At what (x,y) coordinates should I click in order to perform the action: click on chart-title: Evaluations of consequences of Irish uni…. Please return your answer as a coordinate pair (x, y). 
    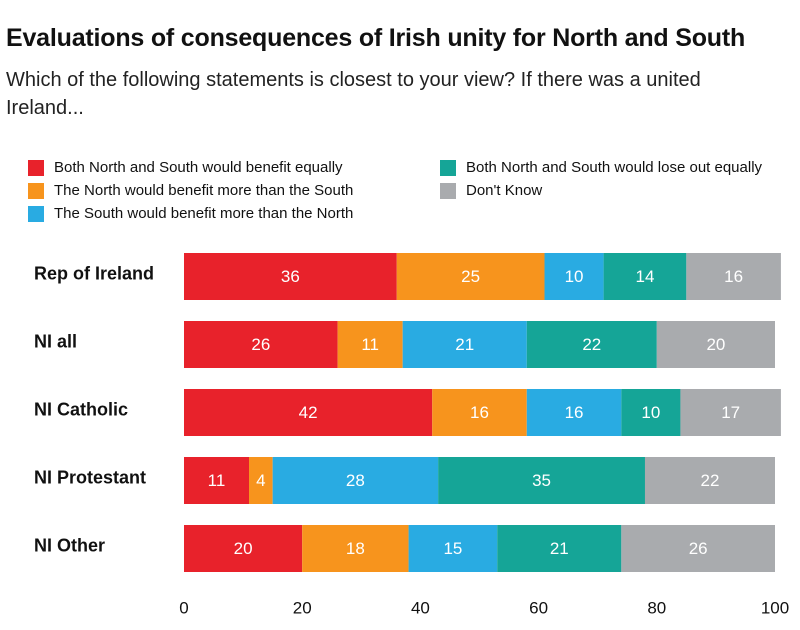
    Looking at the image, I should click on (376, 38).